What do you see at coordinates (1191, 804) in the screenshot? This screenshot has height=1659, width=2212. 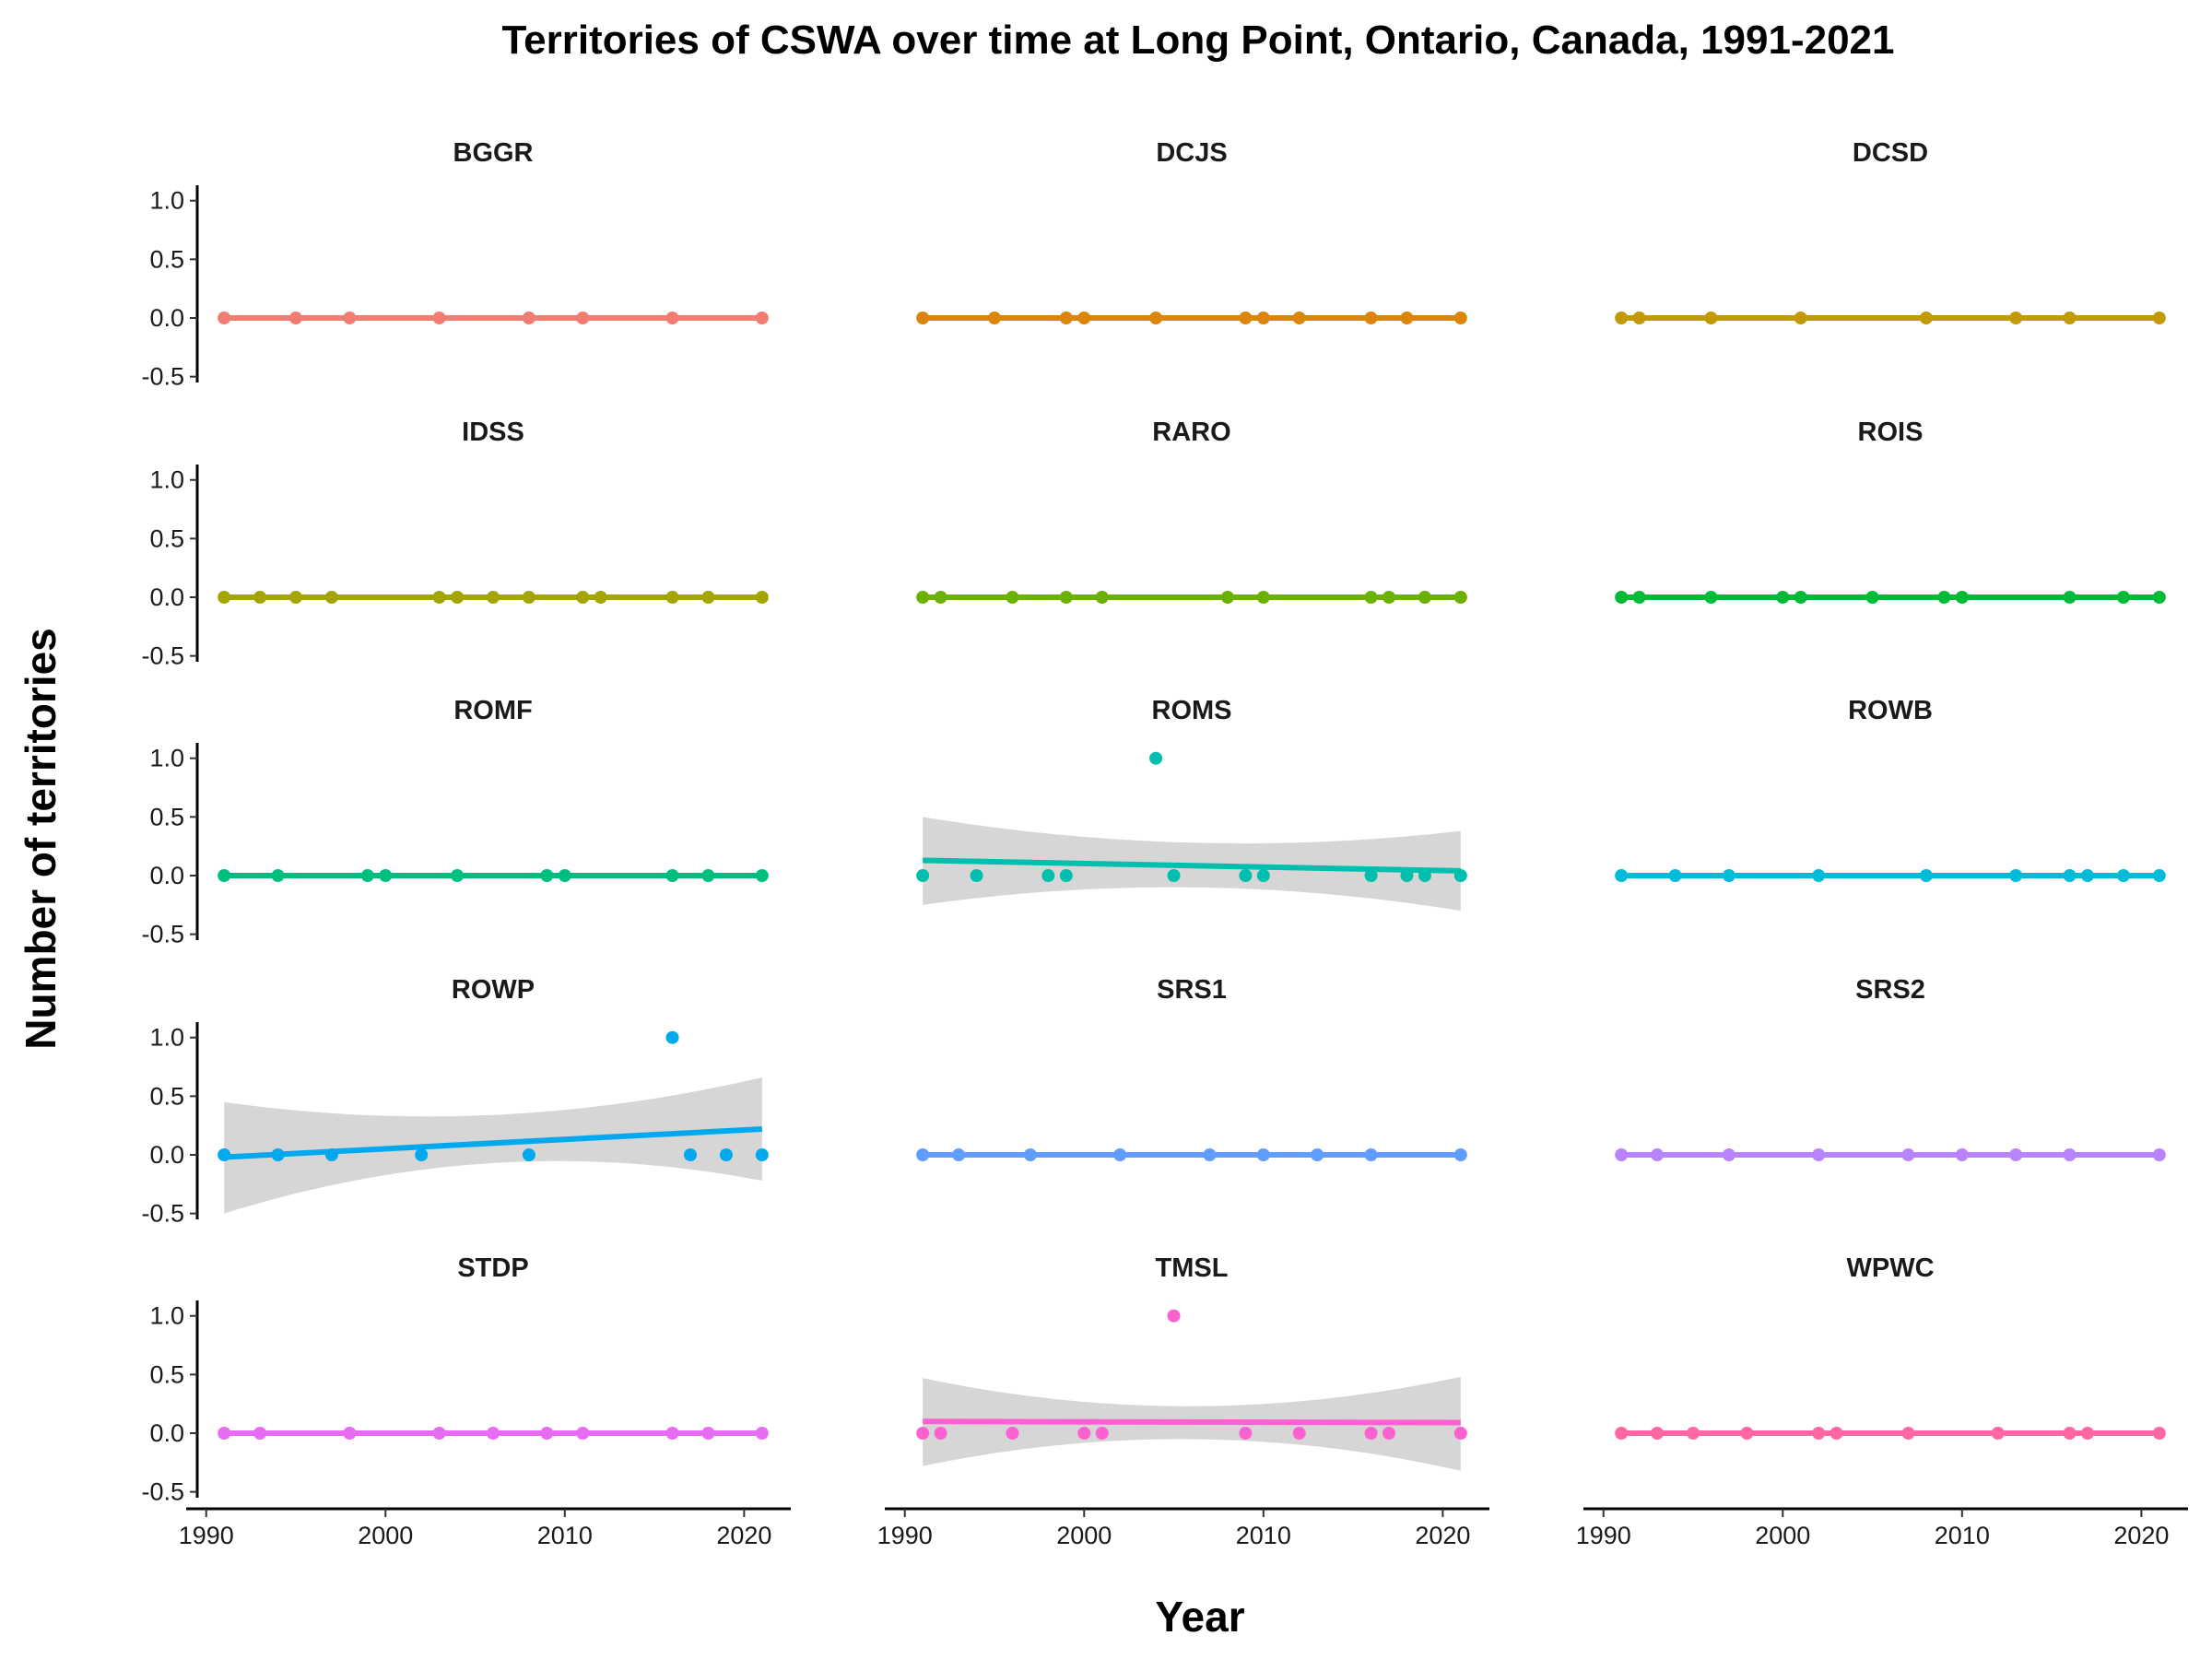 I see `panel-roms: ROMS` at bounding box center [1191, 804].